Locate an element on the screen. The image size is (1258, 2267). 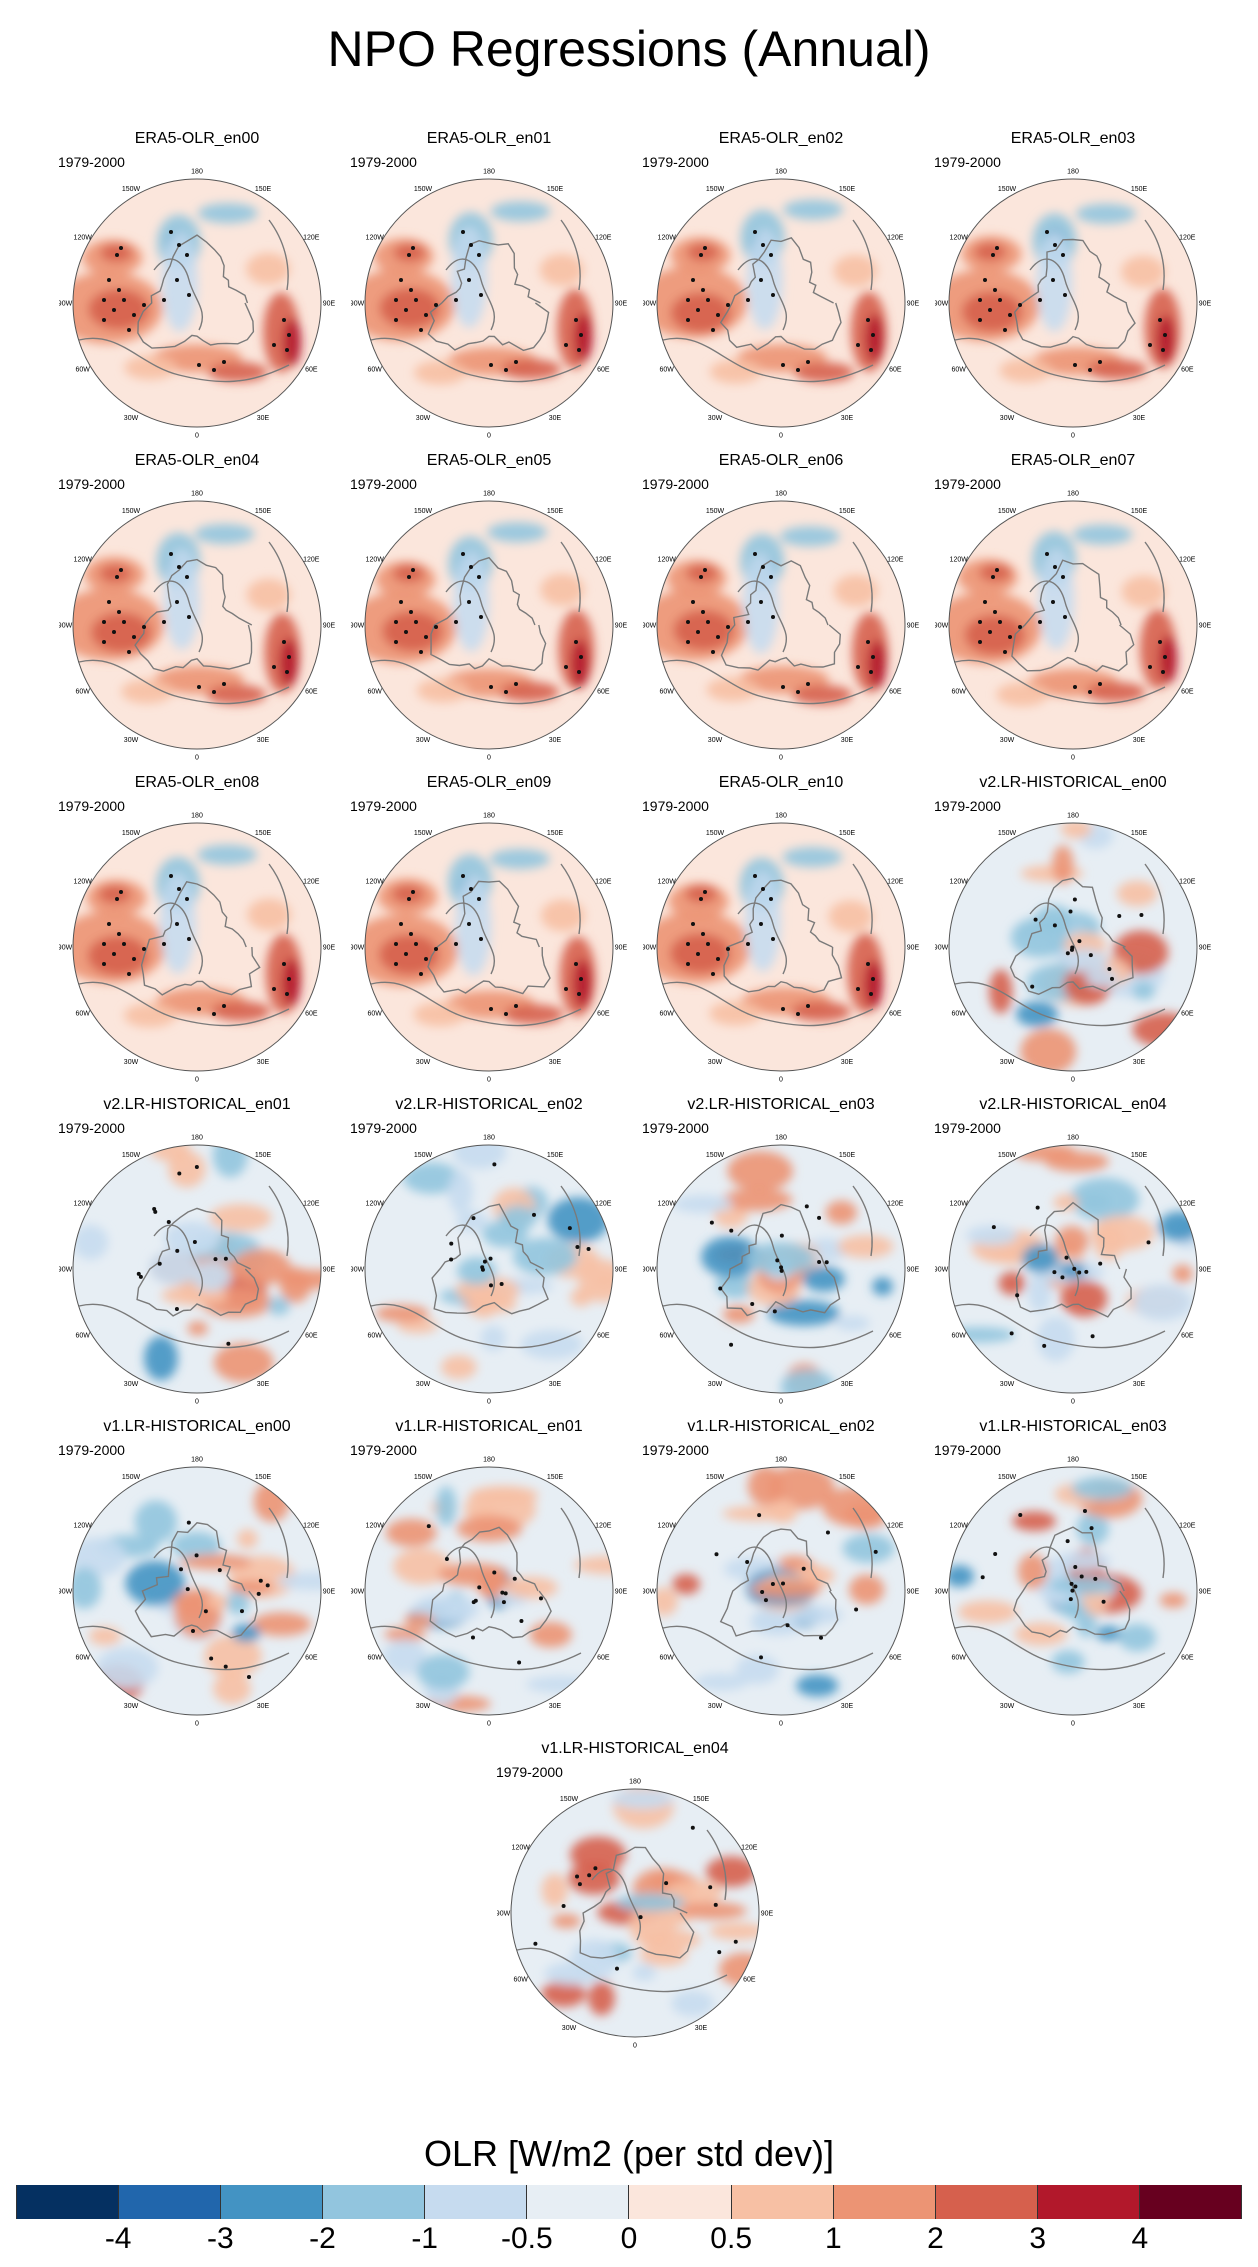
colorbar-label: 2 is located at coordinates (935, 2238).